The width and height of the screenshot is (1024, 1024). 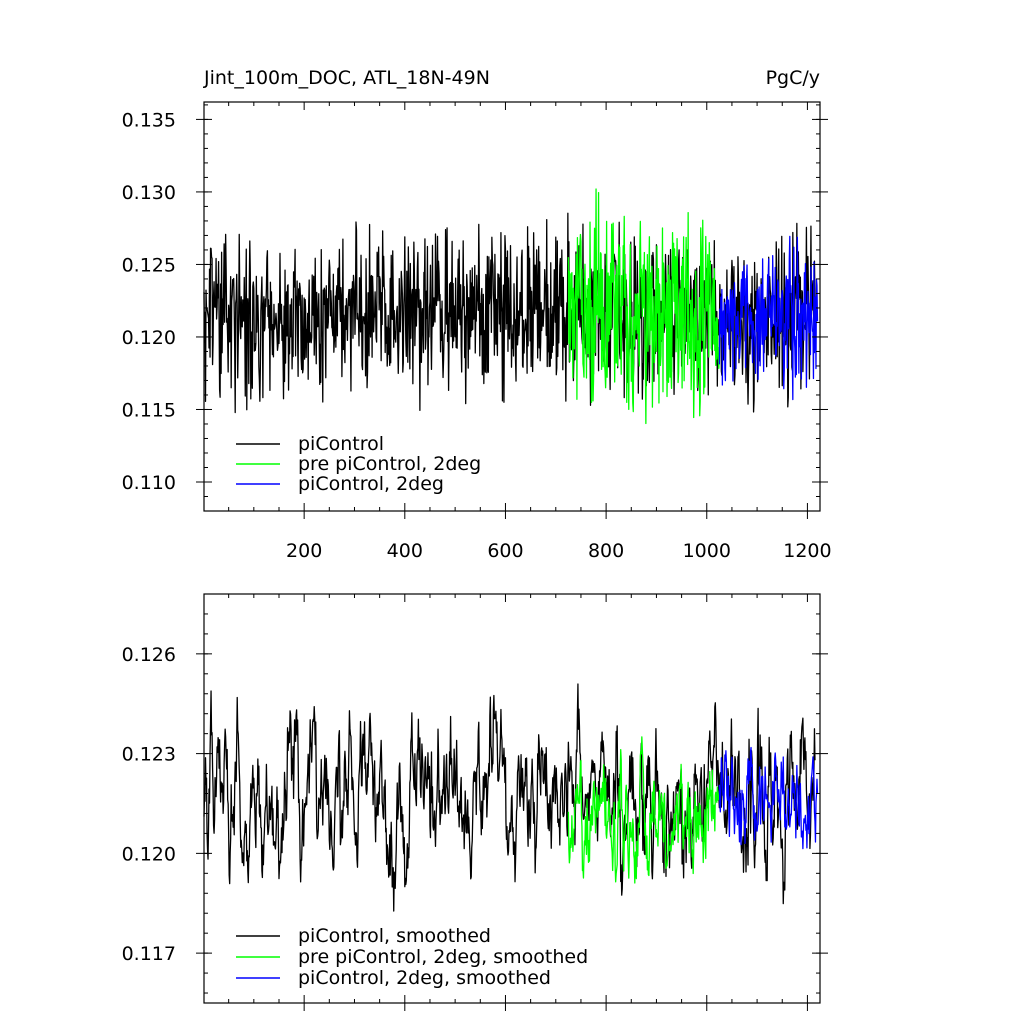 I want to click on y-tick-label: 0.110, so click(x=149, y=483).